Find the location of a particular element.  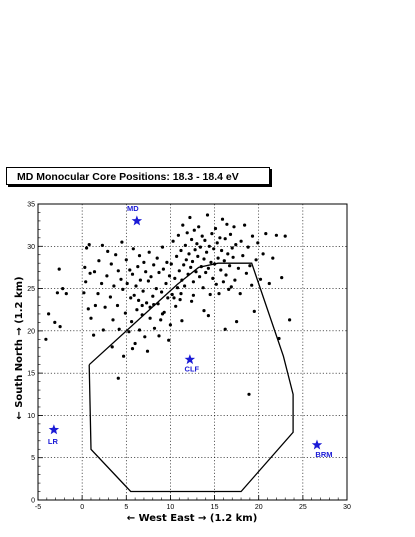

x-axis-ticks: -5 0 5 10 15 20 25 30 is located at coordinates (193, 503).